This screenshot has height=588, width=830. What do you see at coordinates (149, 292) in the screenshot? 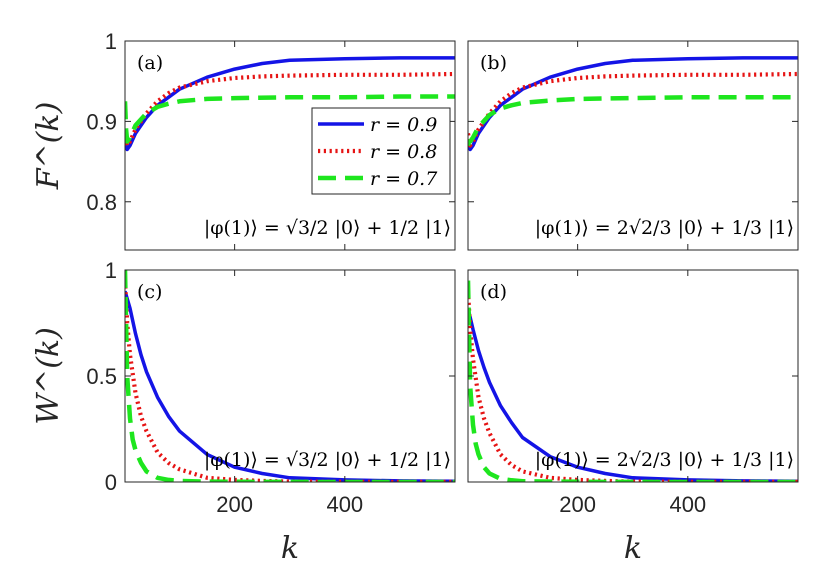
I see `panel-label: (c)` at bounding box center [149, 292].